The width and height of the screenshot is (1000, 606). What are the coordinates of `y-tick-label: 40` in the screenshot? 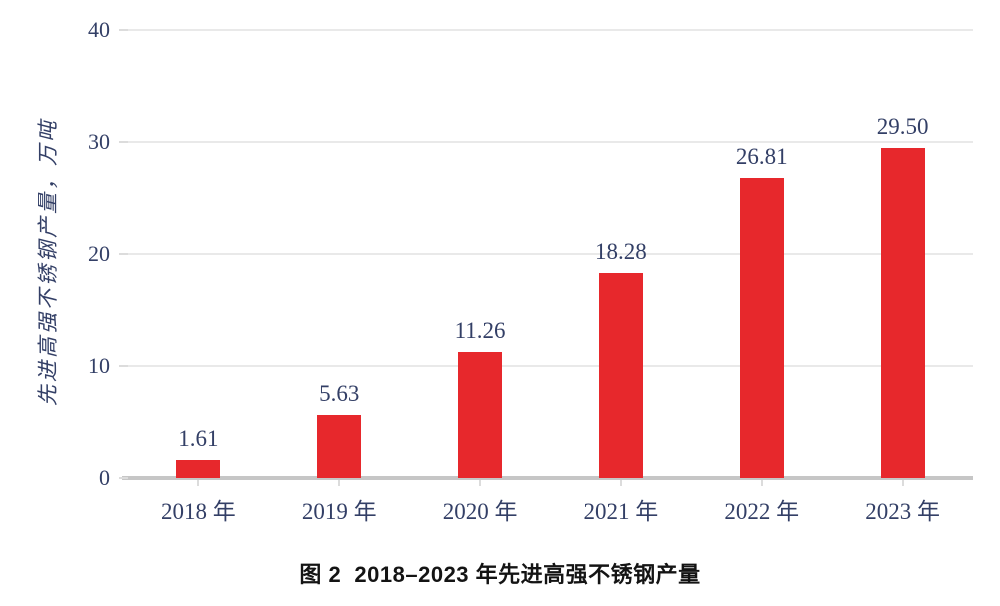 It's located at (99, 29).